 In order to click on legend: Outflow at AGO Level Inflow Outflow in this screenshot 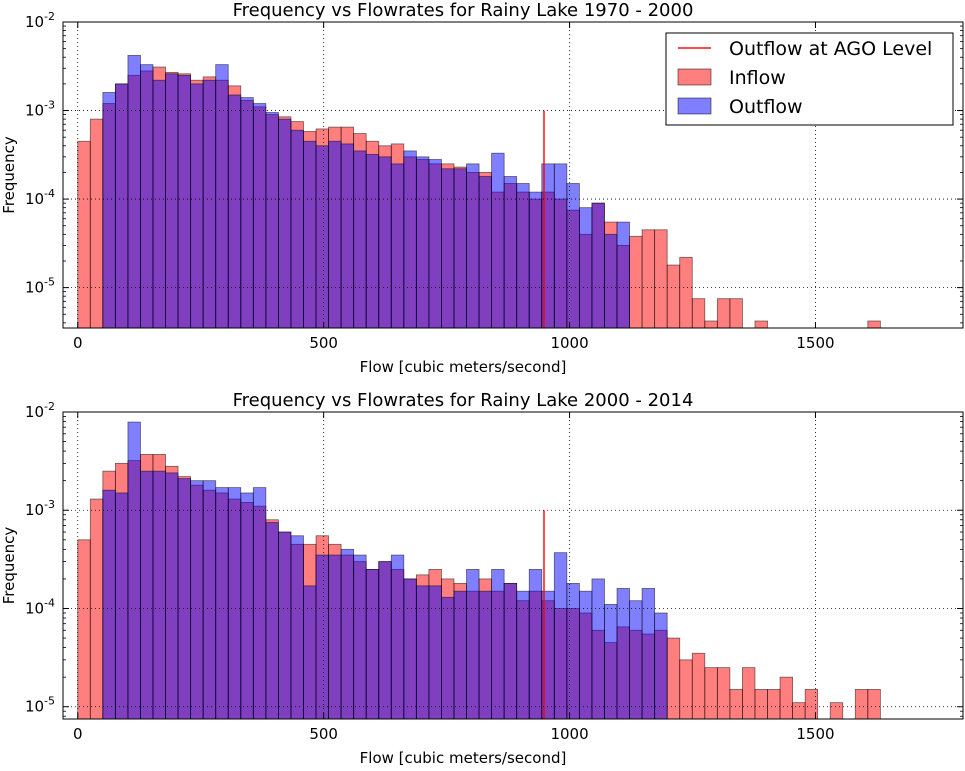, I will do `click(809, 79)`.